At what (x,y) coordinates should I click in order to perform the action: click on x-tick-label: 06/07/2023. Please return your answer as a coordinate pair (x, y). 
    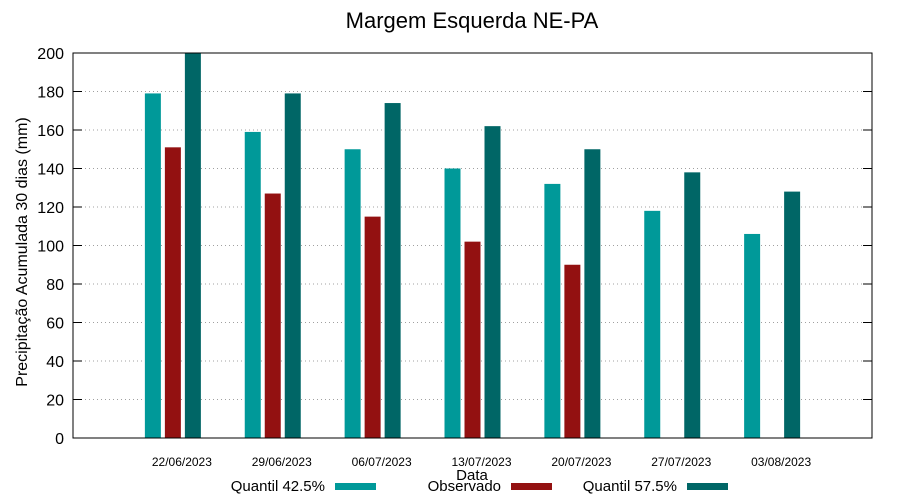
    Looking at the image, I should click on (382, 462).